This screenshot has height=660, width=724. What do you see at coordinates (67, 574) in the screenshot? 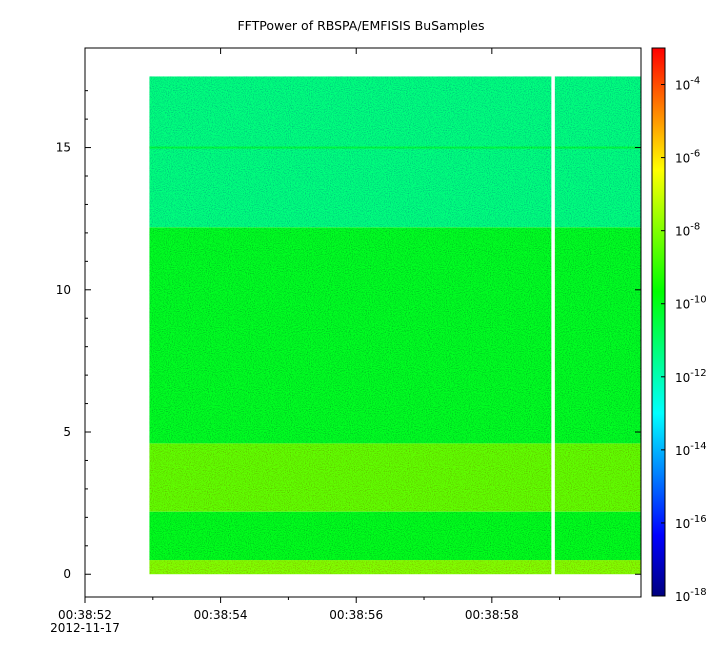
I see `y-tick-label-0: 0` at bounding box center [67, 574].